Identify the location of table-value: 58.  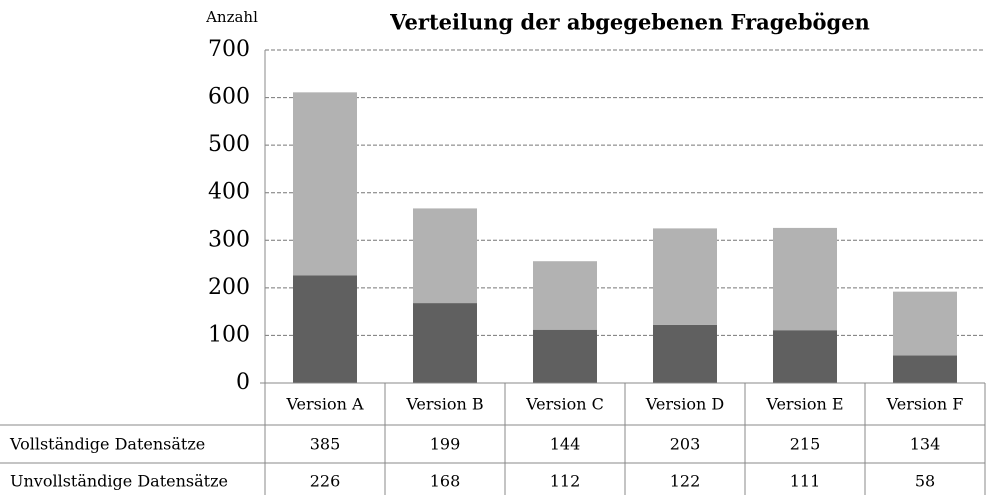
(925, 481).